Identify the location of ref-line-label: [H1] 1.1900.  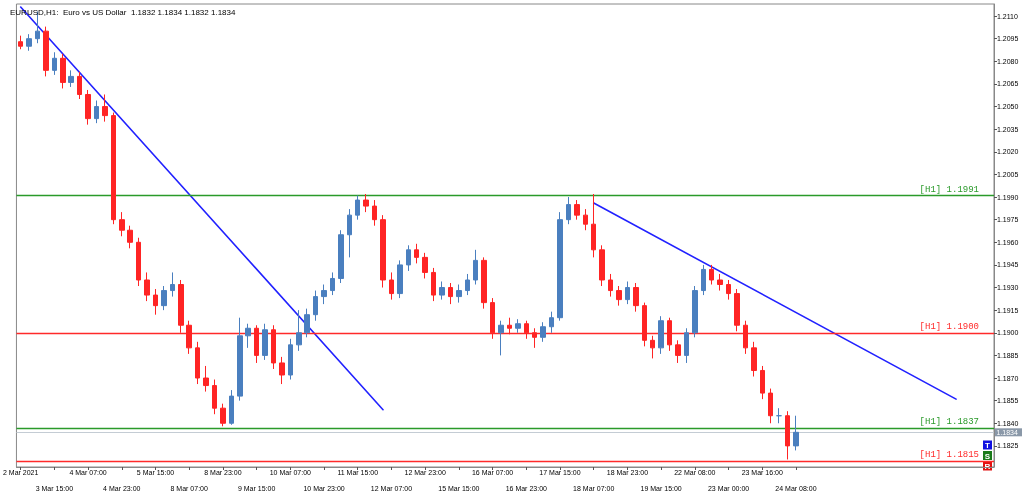
(949, 327).